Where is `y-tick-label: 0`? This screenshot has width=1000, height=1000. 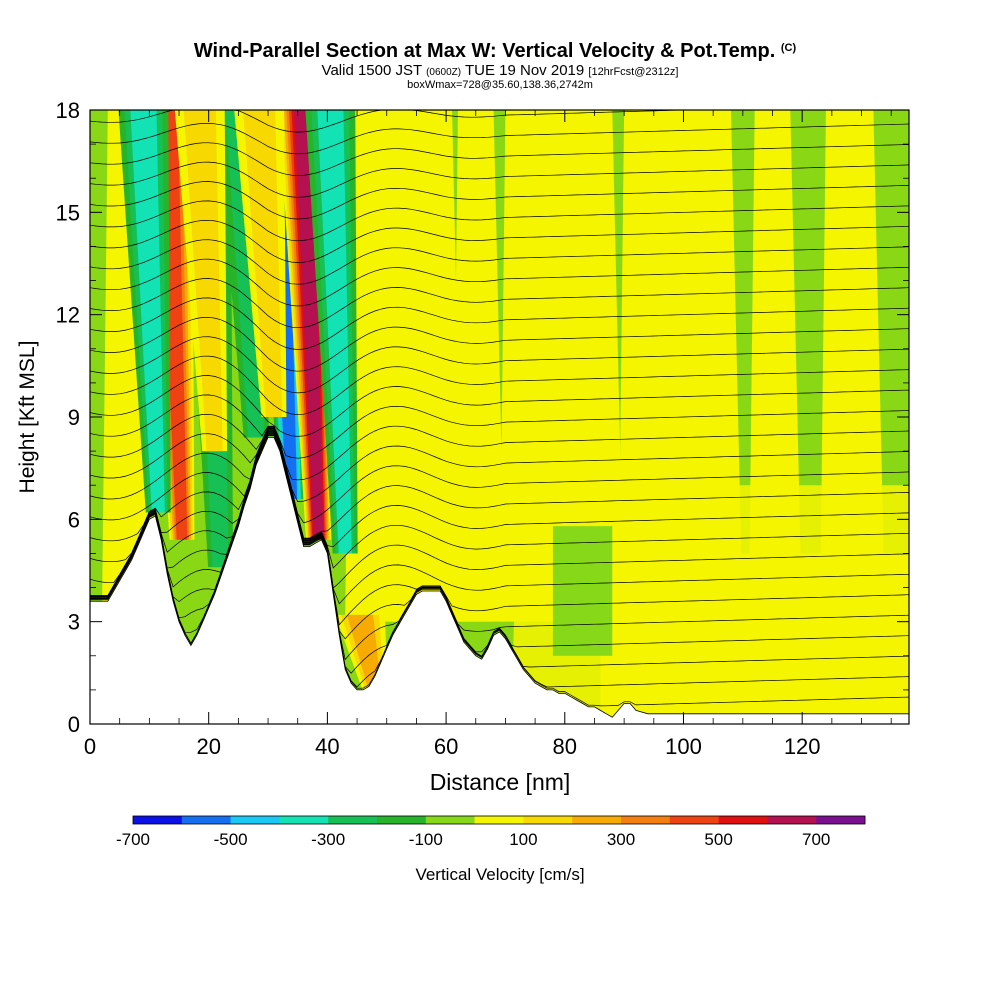
y-tick-label: 0 is located at coordinates (74, 724).